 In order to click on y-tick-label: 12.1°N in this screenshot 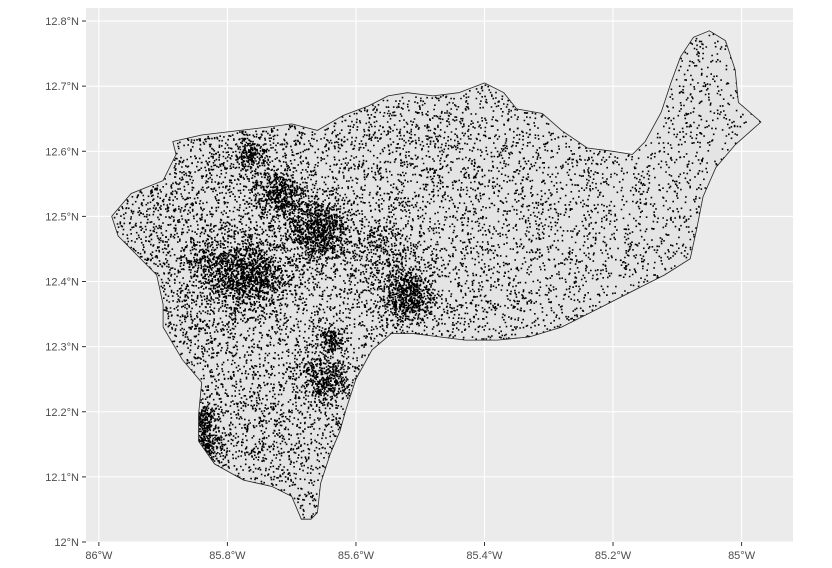, I will do `click(62, 478)`.